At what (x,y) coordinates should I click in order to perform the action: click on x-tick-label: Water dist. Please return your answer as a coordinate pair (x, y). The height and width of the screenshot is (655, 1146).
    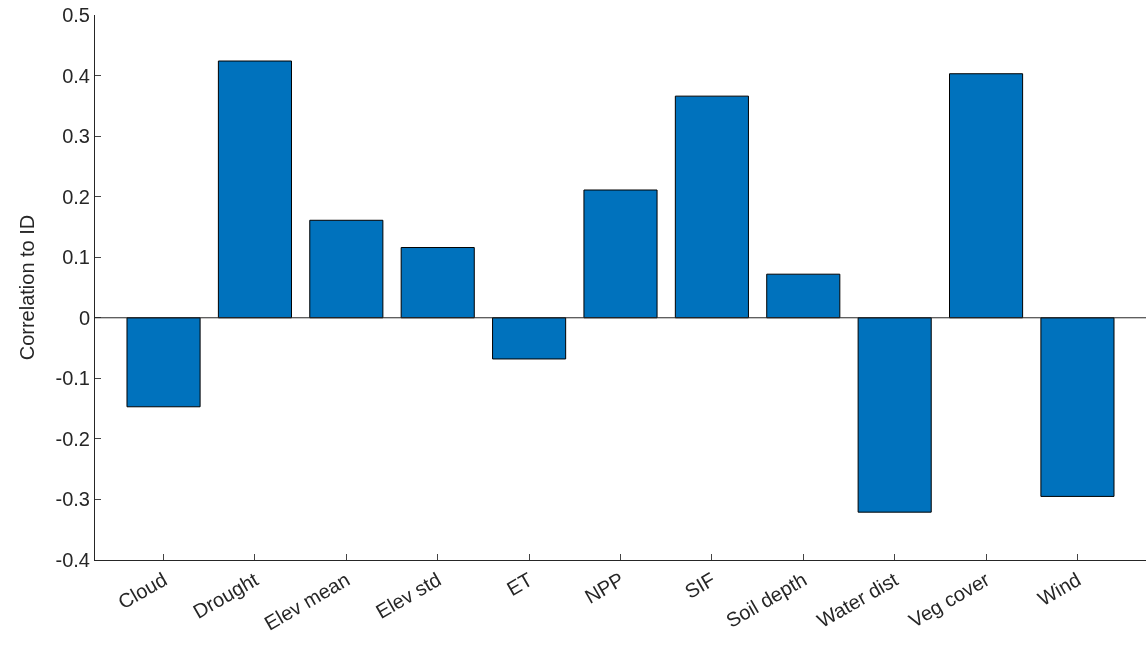
    Looking at the image, I should click on (858, 599).